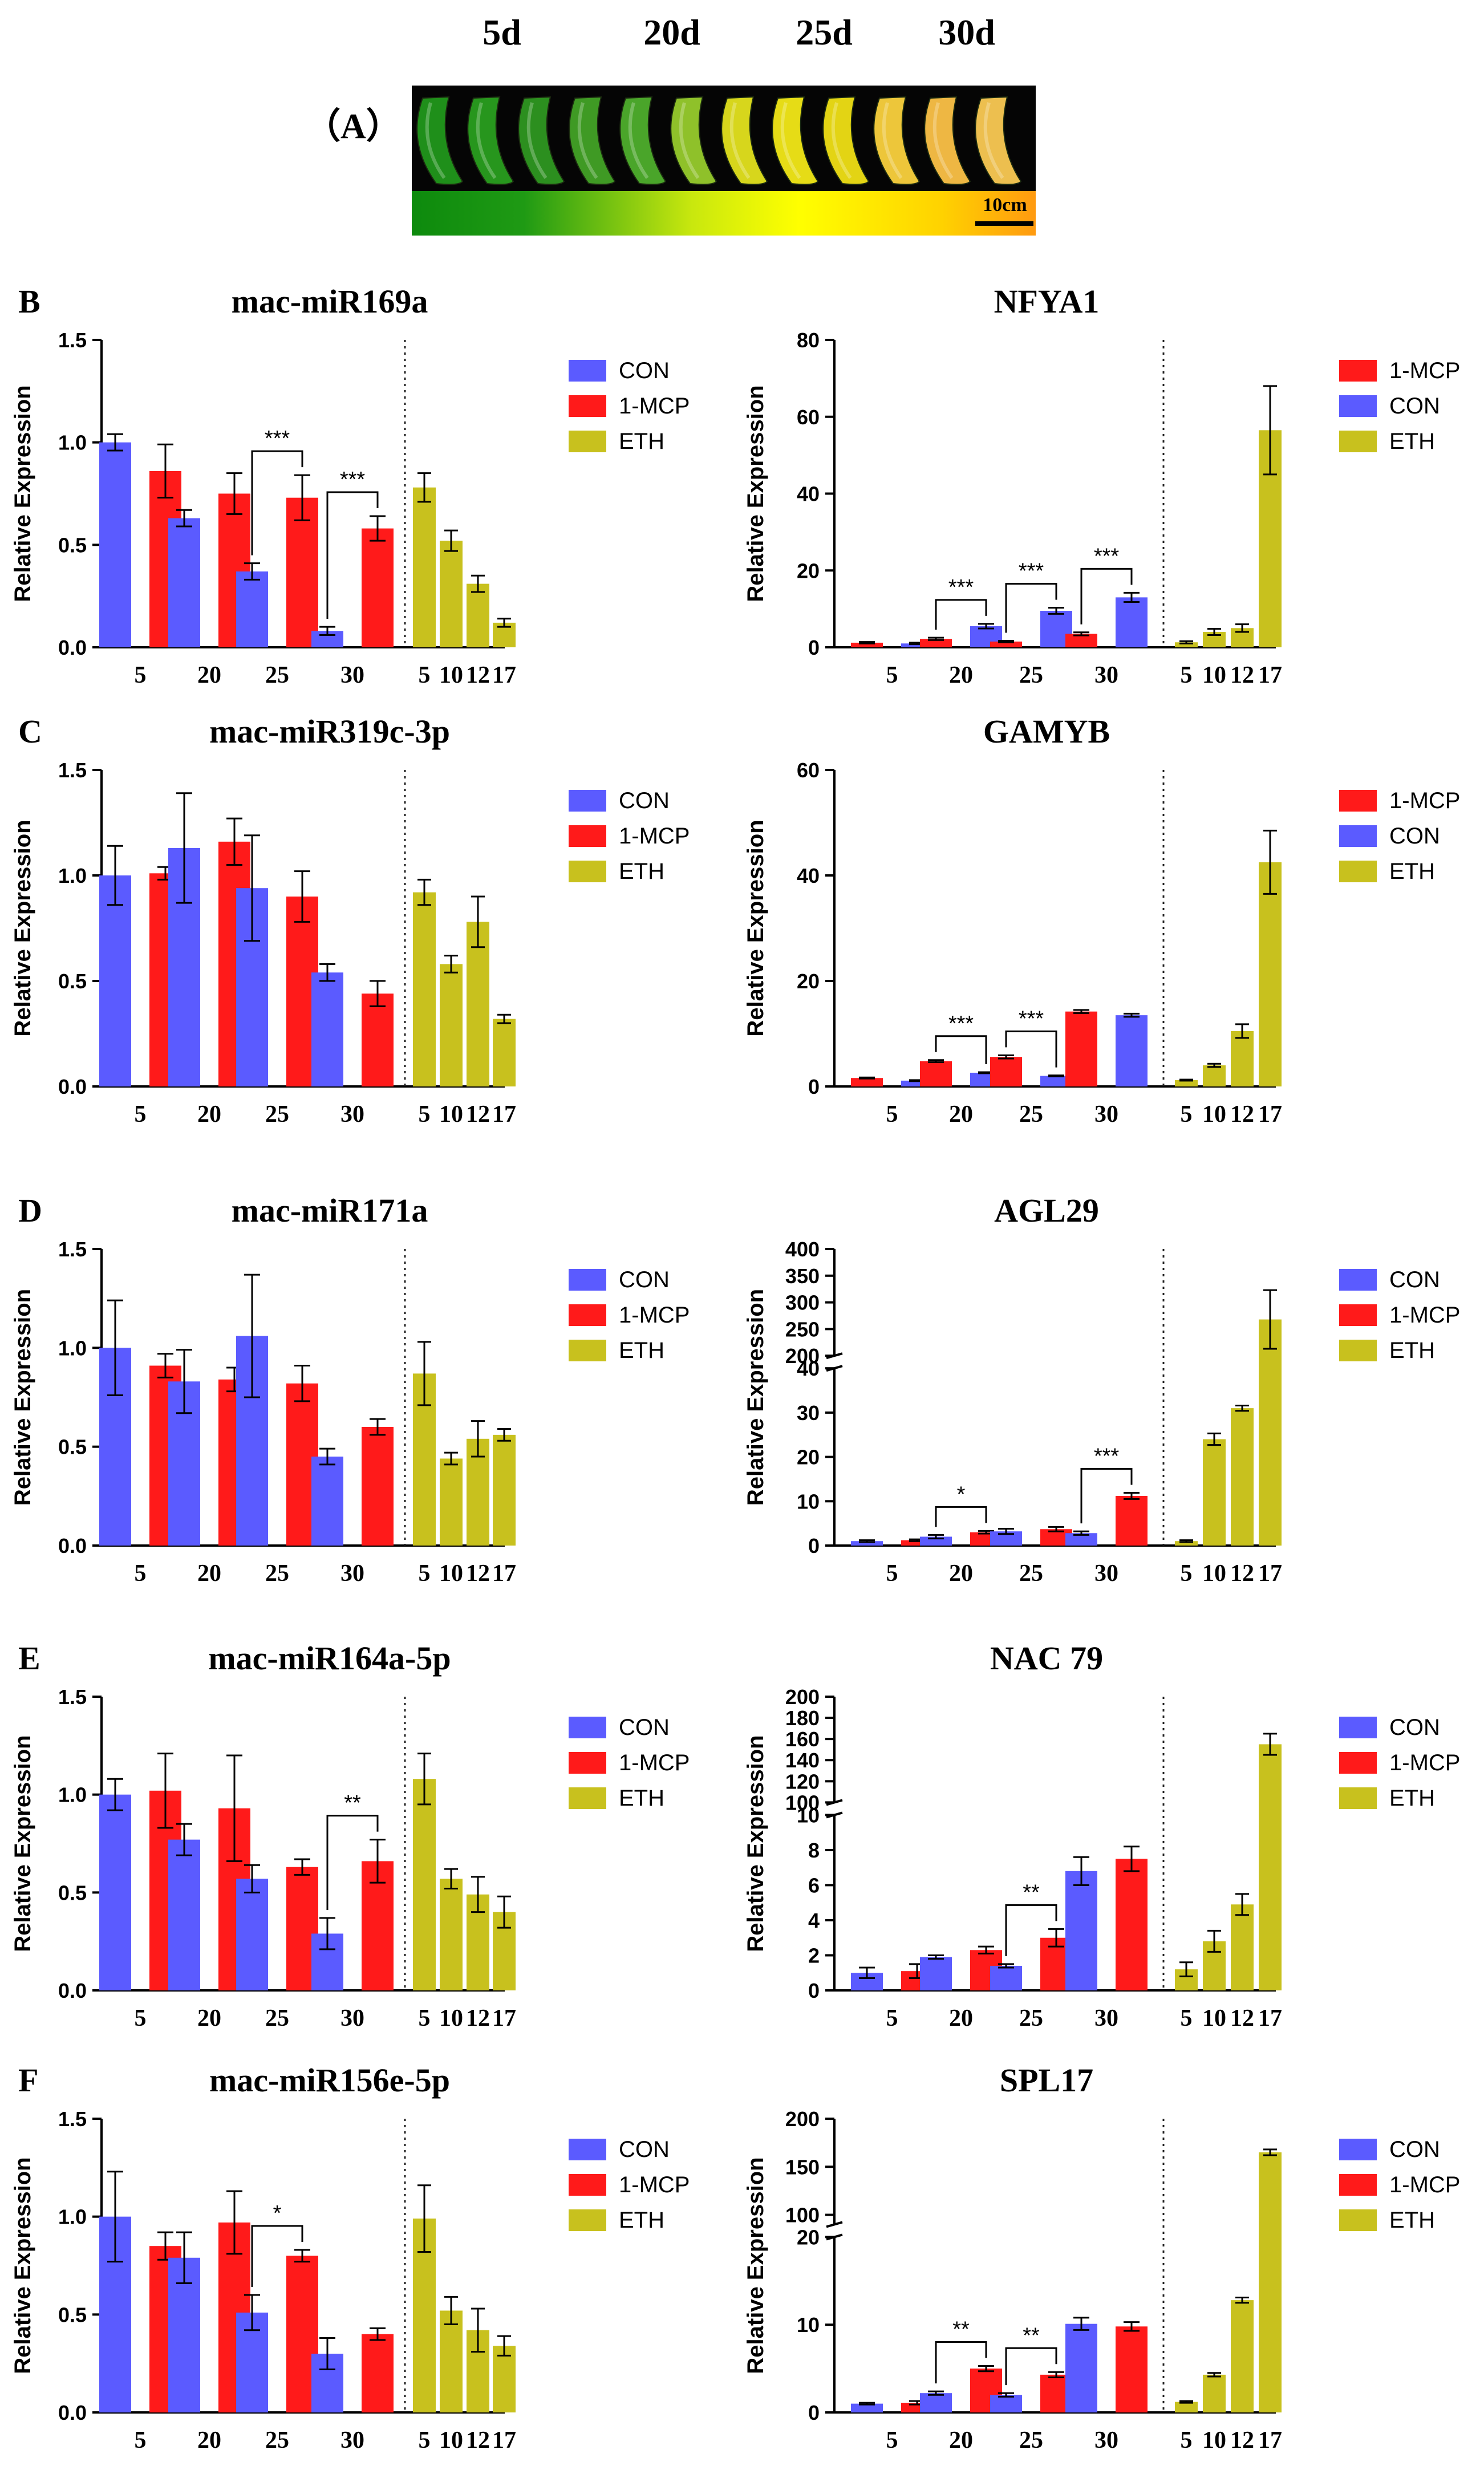 The image size is (1484, 2486). I want to click on y-tick-label: 6, so click(814, 1885).